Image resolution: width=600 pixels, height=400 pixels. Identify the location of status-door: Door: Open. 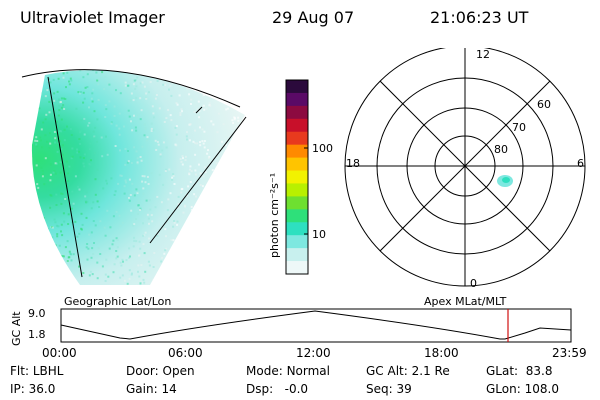
(160, 371).